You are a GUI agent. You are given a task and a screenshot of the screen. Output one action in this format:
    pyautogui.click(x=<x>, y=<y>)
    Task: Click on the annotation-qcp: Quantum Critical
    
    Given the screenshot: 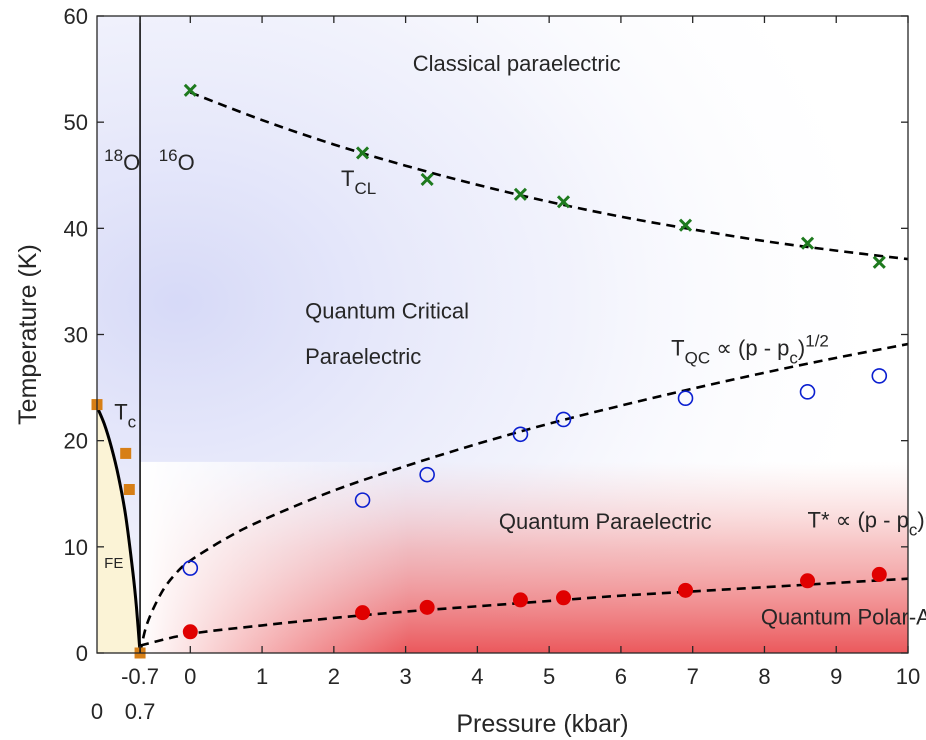 What is the action you would take?
    pyautogui.click(x=387, y=311)
    